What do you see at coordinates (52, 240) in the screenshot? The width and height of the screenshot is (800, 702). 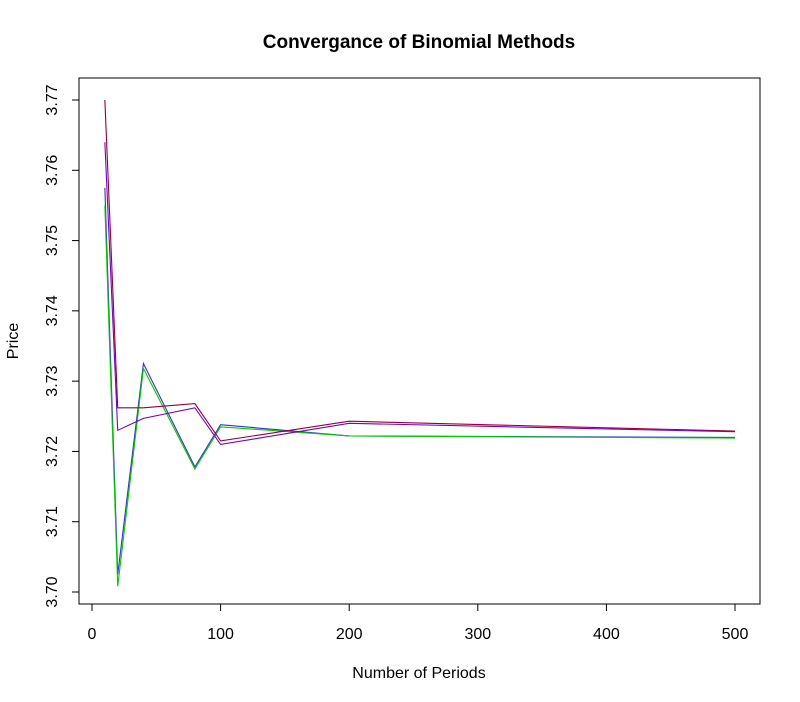 I see `y-tick-label: 3.75` at bounding box center [52, 240].